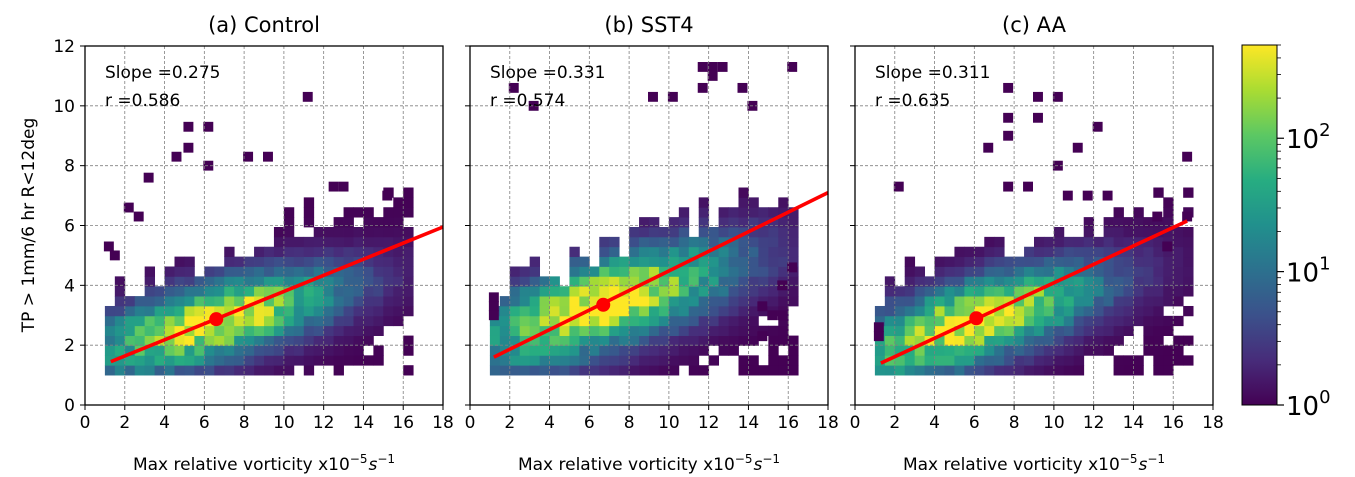 This screenshot has height=477, width=1355. What do you see at coordinates (934, 423) in the screenshot?
I see `x-tick-label: 4` at bounding box center [934, 423].